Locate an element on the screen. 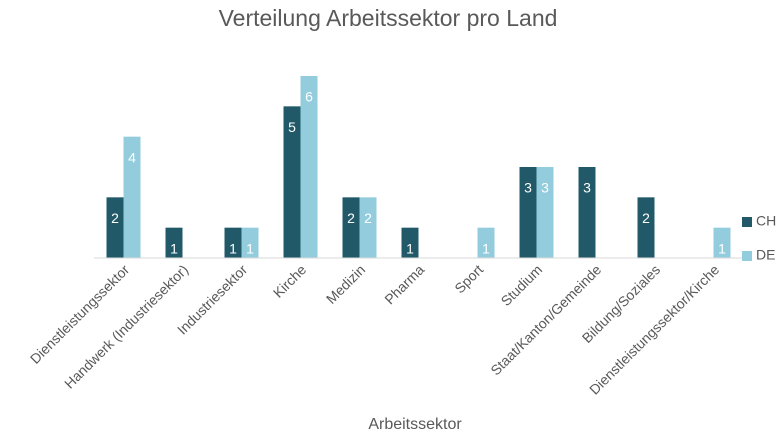  chart-title: Verteilung Arbeitssektor pro Land is located at coordinates (388, 18).